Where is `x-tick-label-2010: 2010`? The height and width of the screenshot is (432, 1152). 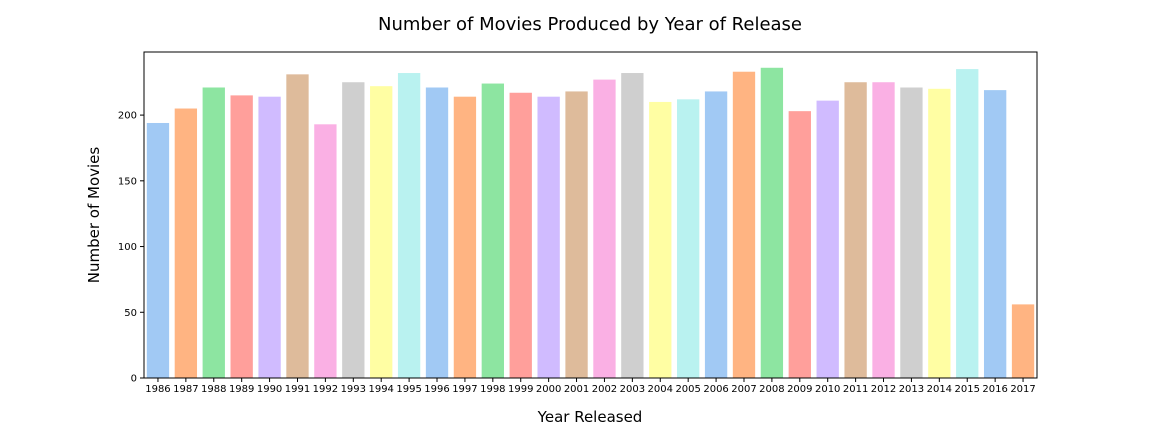 x-tick-label-2010: 2010 is located at coordinates (827, 389).